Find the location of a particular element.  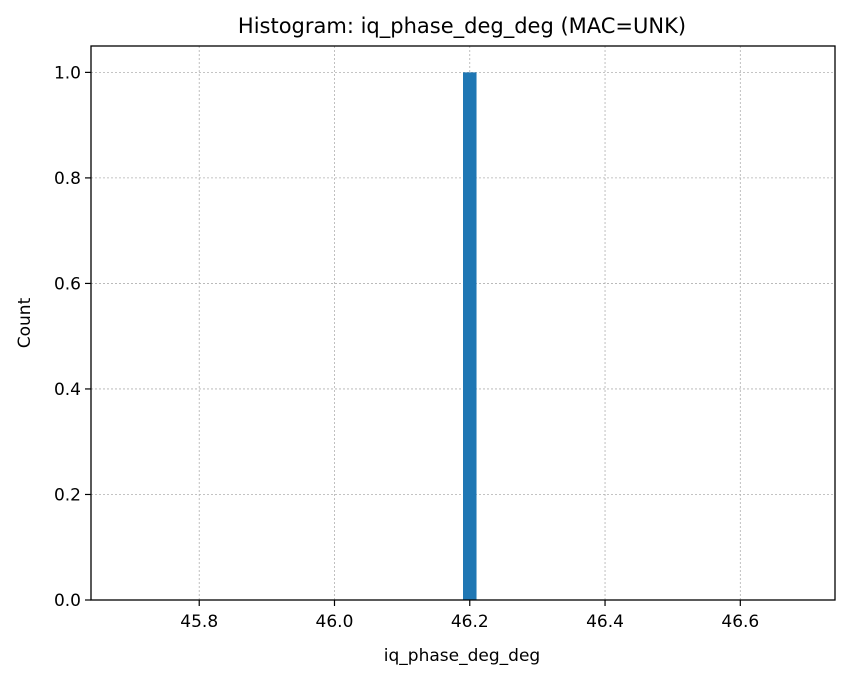

y-axis-label: Count is located at coordinates (25, 322).